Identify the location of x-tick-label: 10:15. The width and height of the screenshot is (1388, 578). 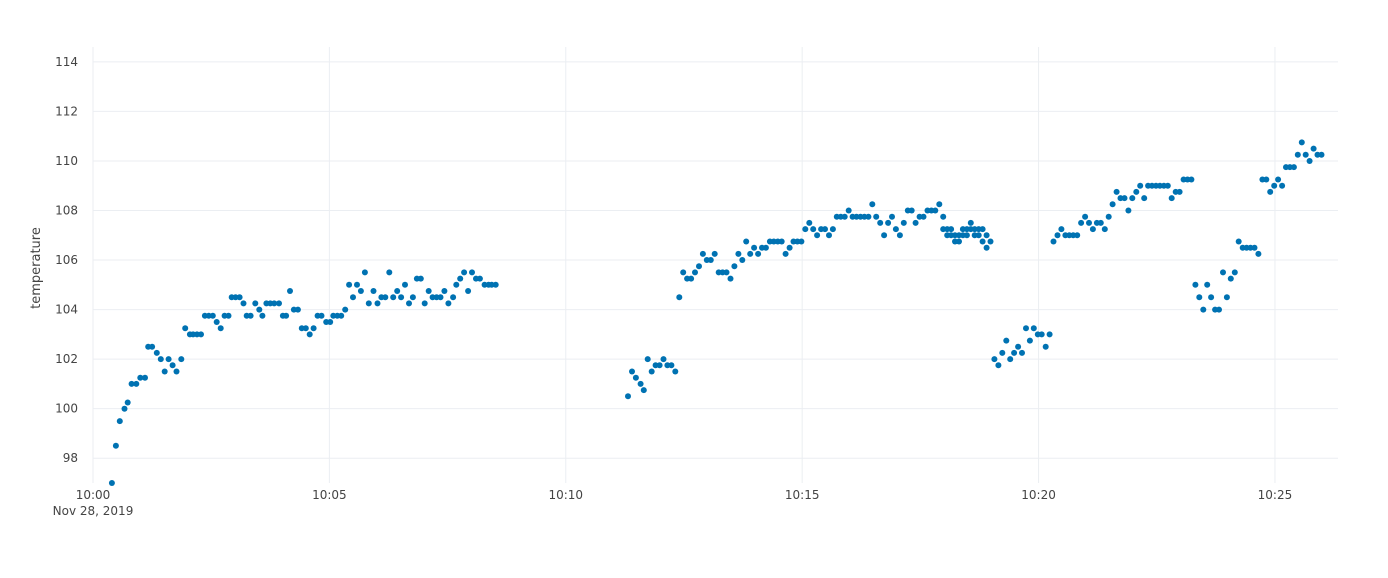
(802, 495).